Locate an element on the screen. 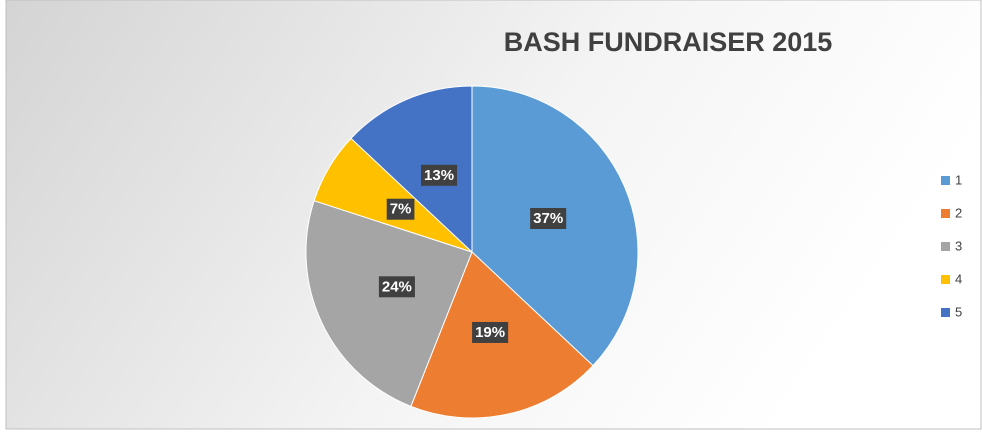 The image size is (982, 435). legend-label: 5 is located at coordinates (958, 311).